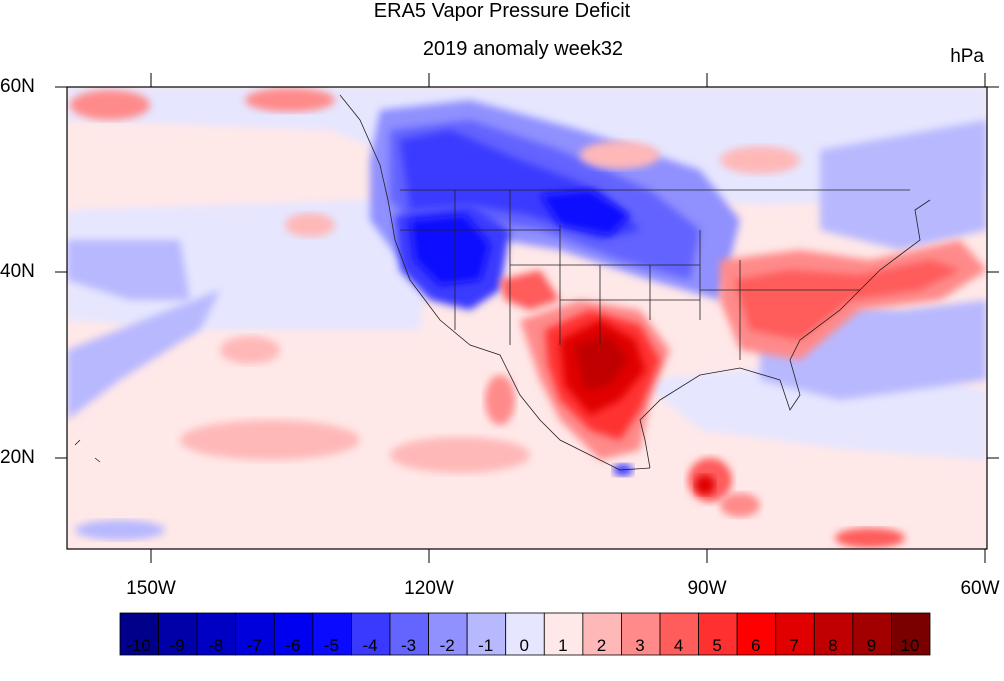  What do you see at coordinates (794, 645) in the screenshot?
I see `colorbar-label: 7` at bounding box center [794, 645].